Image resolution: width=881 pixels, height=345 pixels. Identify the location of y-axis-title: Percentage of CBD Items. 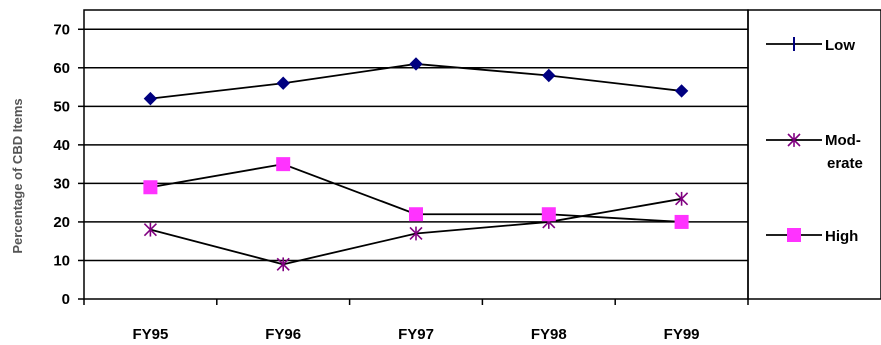
(17, 175).